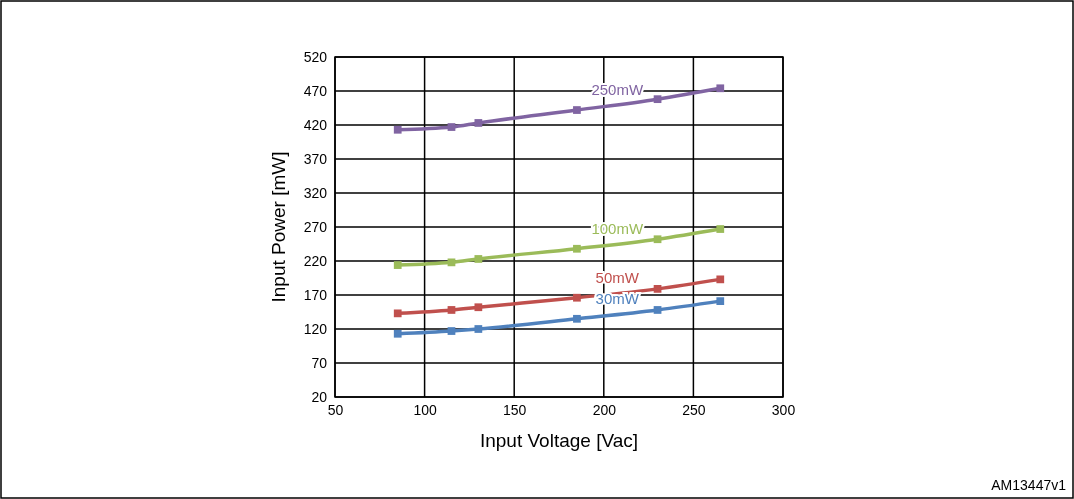 The image size is (1074, 499). I want to click on y-tick-label: 220, so click(315, 260).